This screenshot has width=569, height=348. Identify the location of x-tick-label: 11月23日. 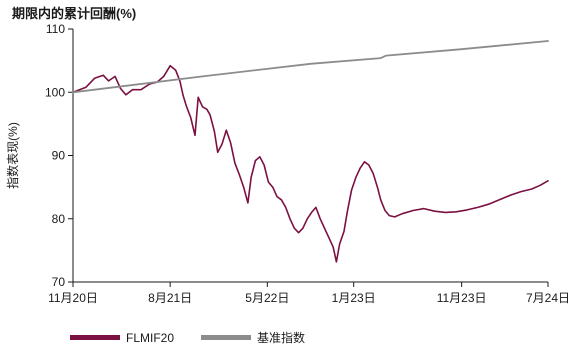
(462, 298).